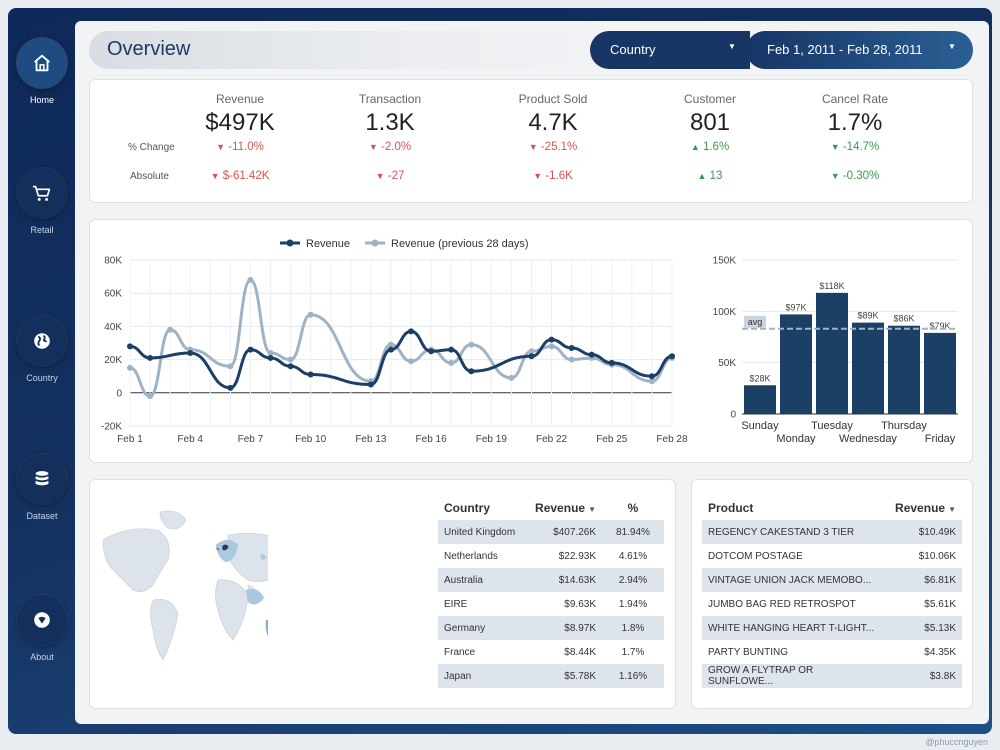 The image size is (1000, 750). What do you see at coordinates (565, 532) in the screenshot?
I see `cell-revenue: $407.26K` at bounding box center [565, 532].